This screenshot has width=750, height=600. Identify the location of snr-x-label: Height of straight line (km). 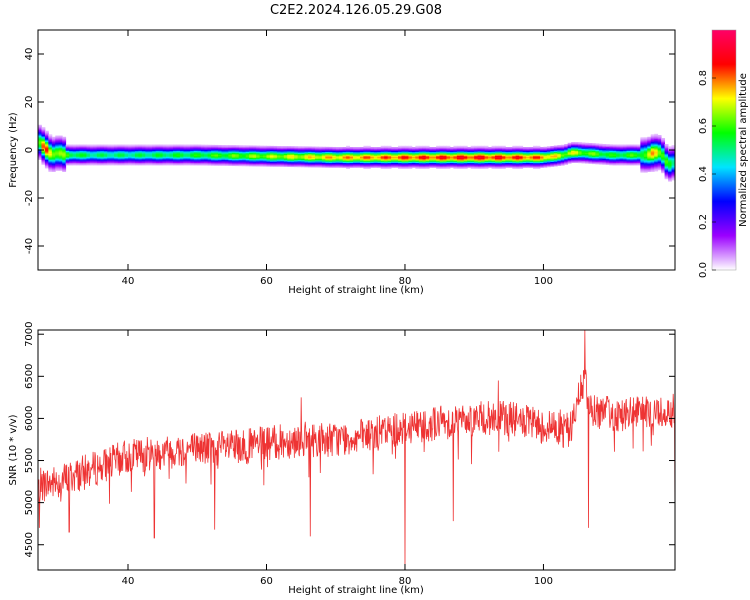
(356, 590).